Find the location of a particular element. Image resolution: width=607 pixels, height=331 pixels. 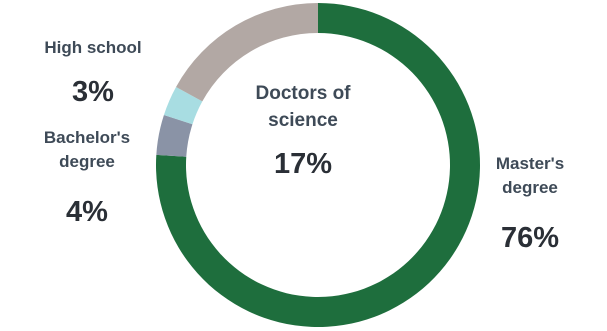

slice-bachelors-degree is located at coordinates (174, 135).